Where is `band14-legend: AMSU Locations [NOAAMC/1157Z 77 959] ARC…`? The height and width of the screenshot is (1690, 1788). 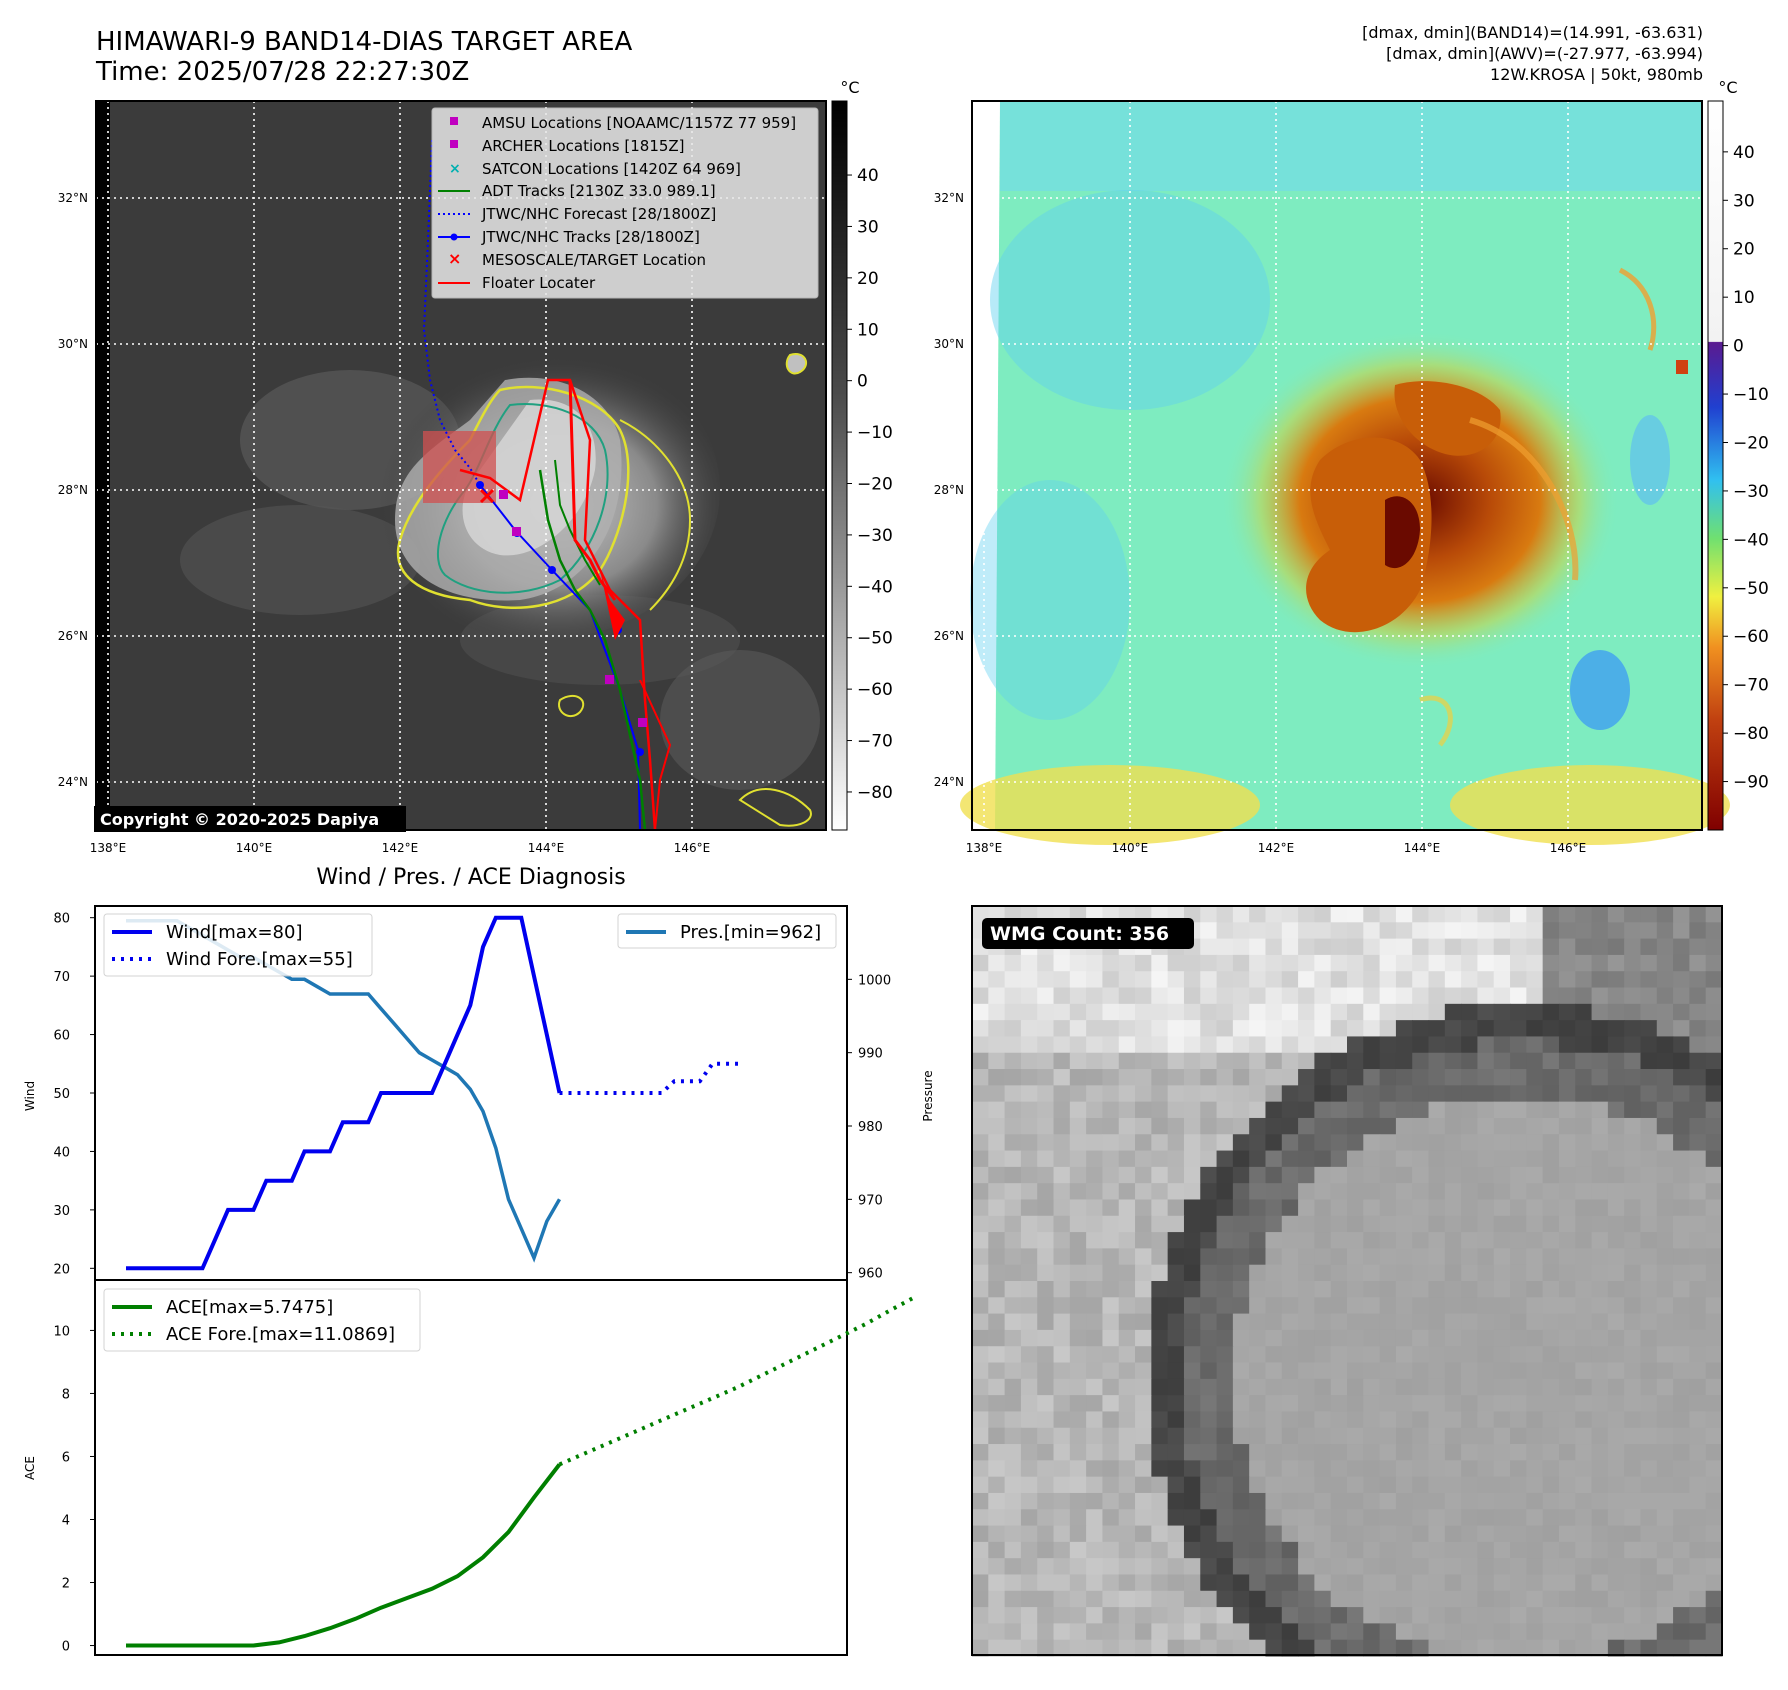 band14-legend: AMSU Locations [NOAAMC/1157Z 77 959] ARC… is located at coordinates (625, 203).